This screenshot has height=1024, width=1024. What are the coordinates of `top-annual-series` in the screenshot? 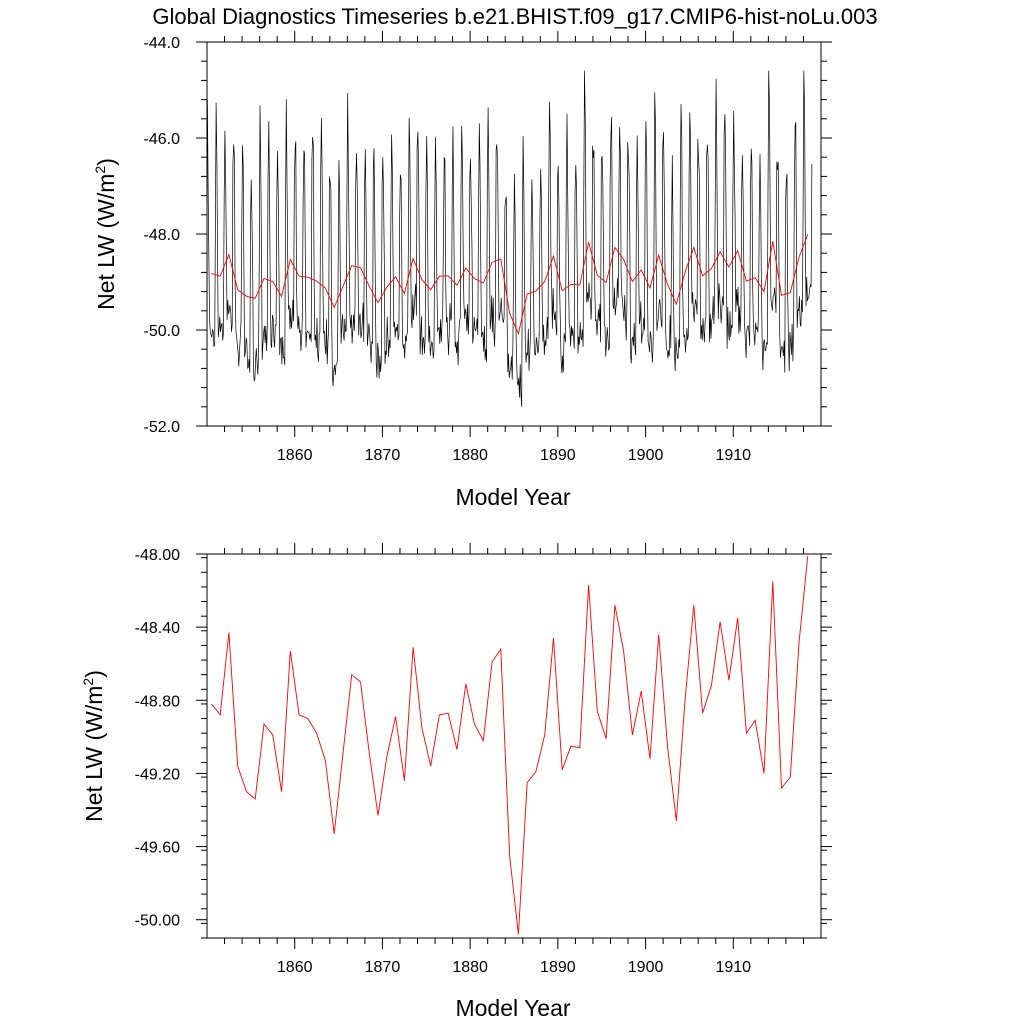 It's located at (510, 285).